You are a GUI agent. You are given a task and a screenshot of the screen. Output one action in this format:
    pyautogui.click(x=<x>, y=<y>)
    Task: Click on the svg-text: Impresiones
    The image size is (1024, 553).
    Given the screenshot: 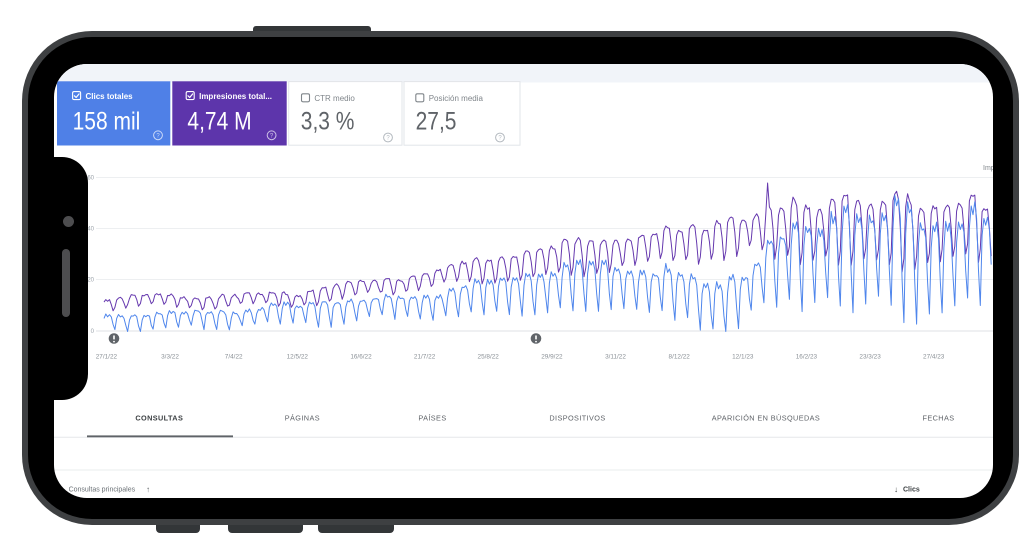 What is the action you would take?
    pyautogui.click(x=988, y=168)
    